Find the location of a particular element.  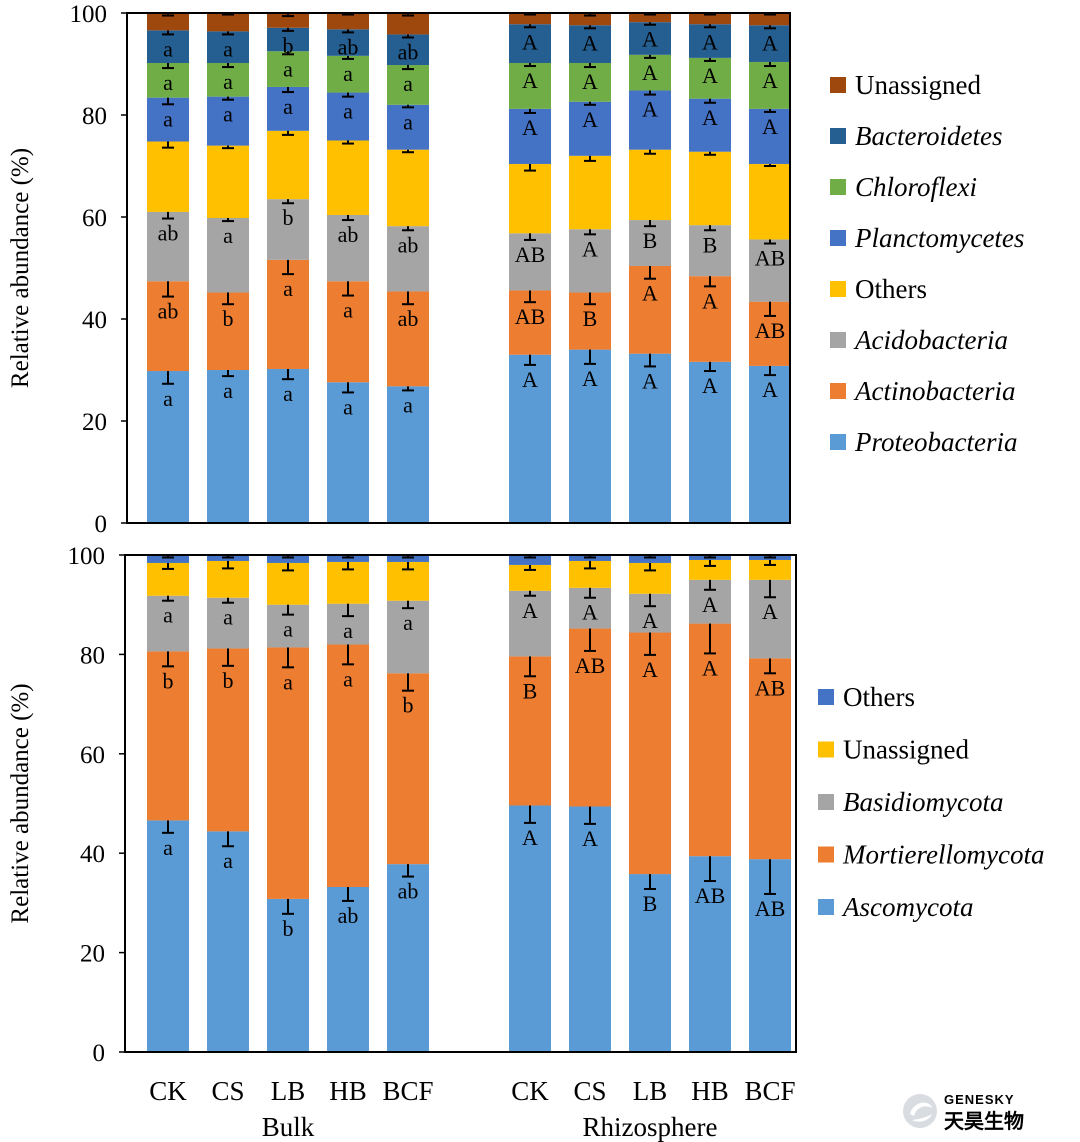

y-tick-label: 60 is located at coordinates (94, 218).